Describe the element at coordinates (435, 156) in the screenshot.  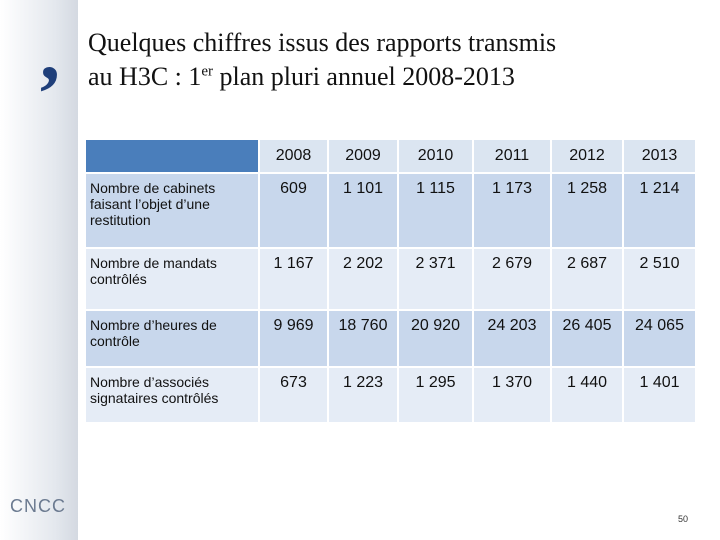
I see `column-header: 2010` at that location.